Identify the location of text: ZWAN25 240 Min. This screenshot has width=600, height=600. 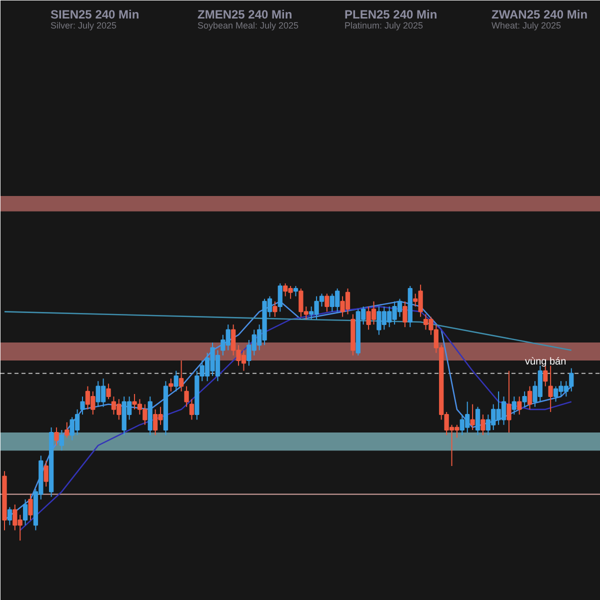
(540, 15).